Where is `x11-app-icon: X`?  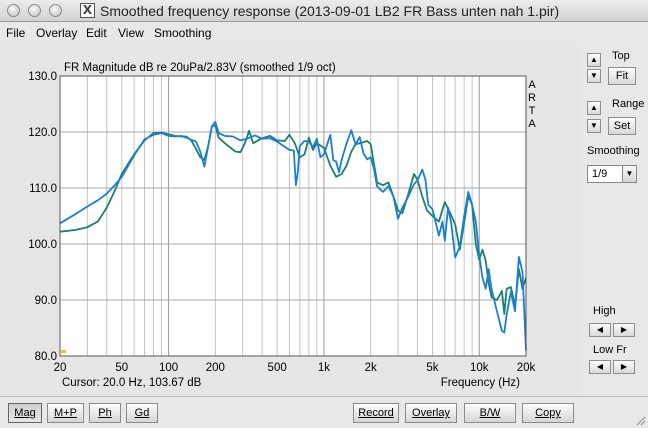
x11-app-icon: X is located at coordinates (87, 10).